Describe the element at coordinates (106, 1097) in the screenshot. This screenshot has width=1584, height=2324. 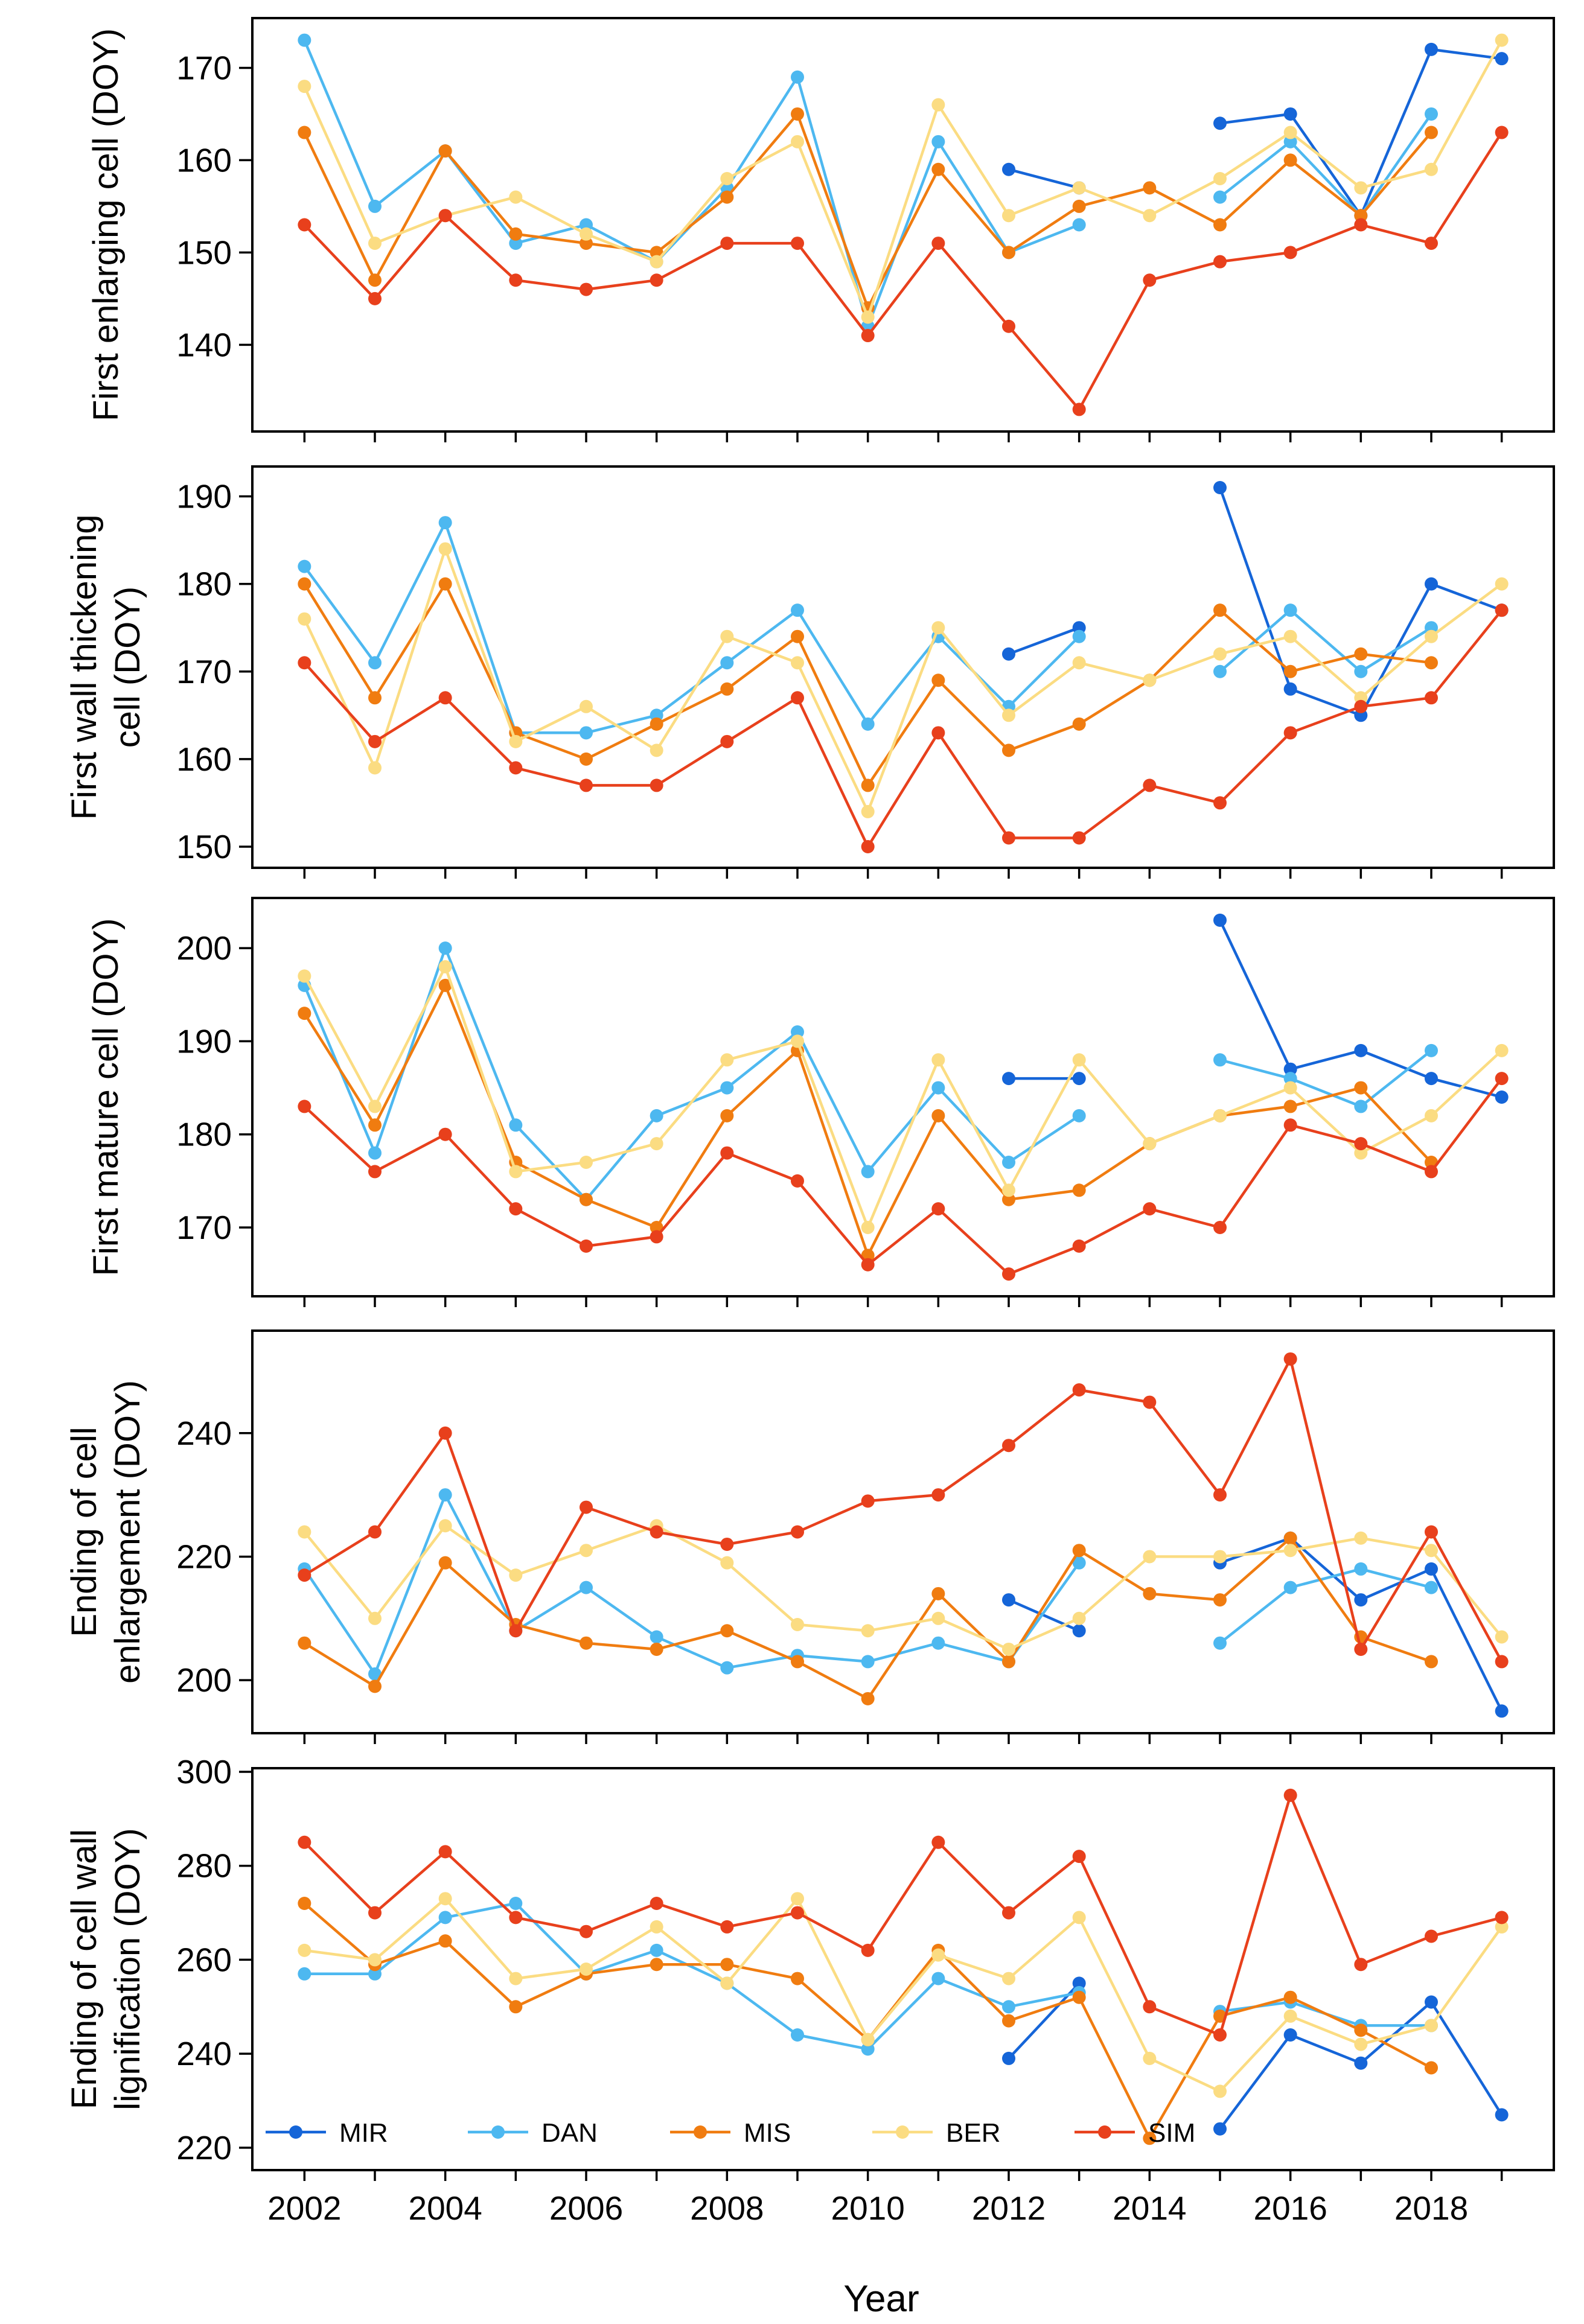
I see `y-axis-label: First mature cell (DOY)` at that location.